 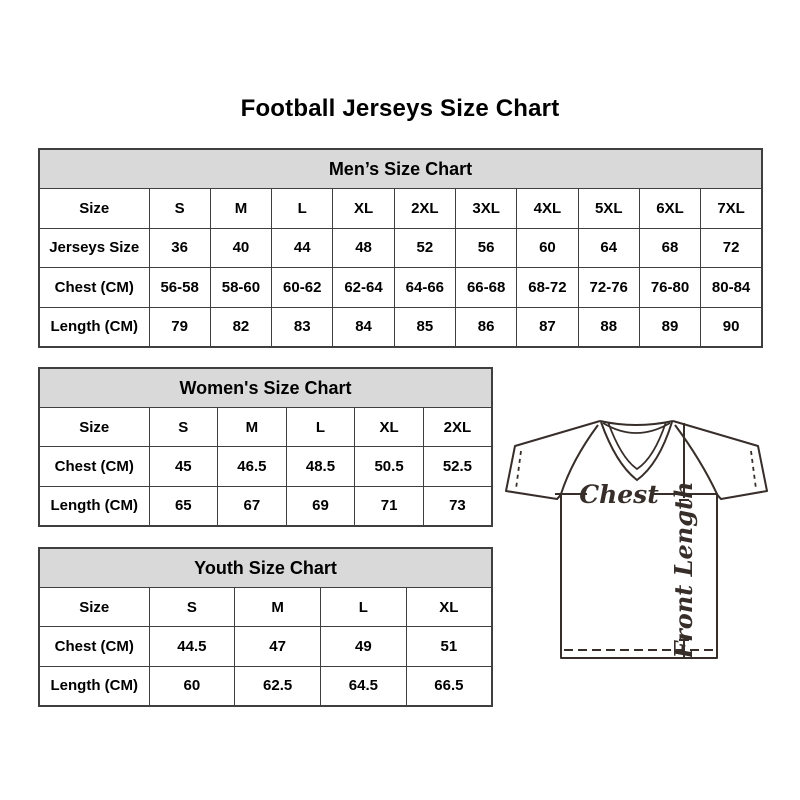 I want to click on table-cell: 88, so click(x=608, y=327).